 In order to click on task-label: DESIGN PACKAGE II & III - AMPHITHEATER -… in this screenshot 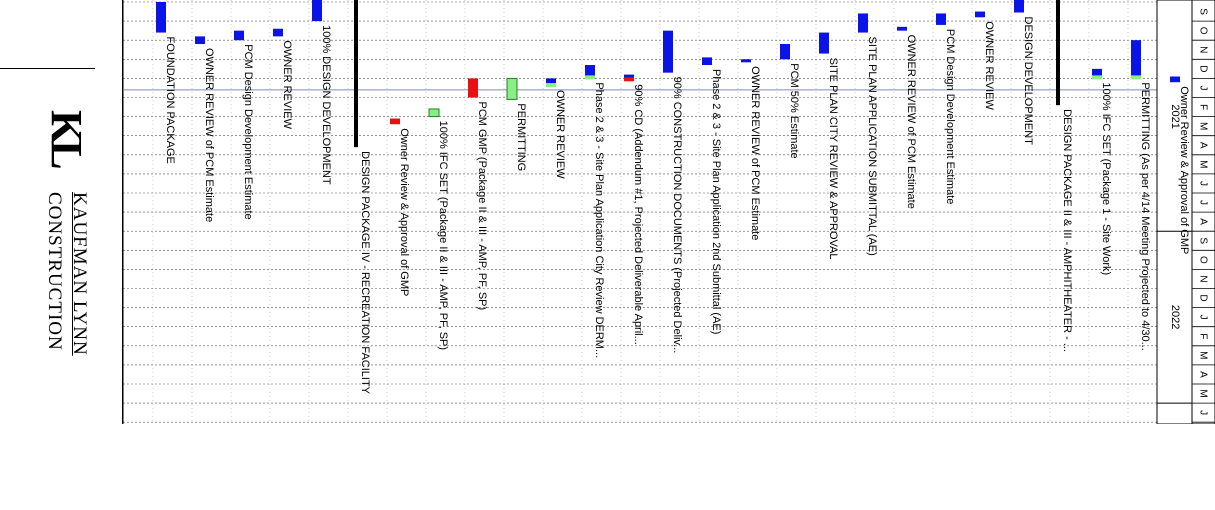, I will do `click(1067, 230)`.